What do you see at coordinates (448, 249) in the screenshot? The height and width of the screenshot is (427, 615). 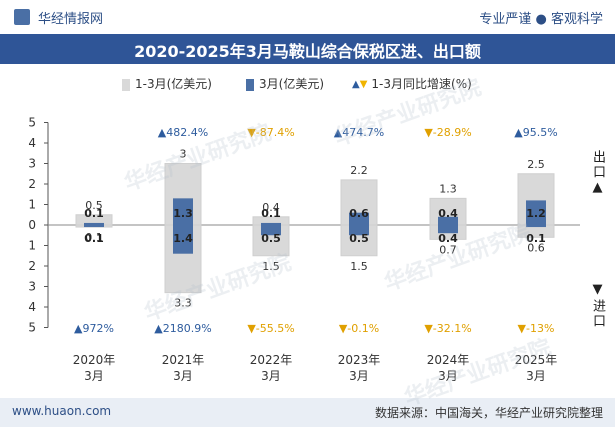 I see `total-import-label: 0.7` at bounding box center [448, 249].